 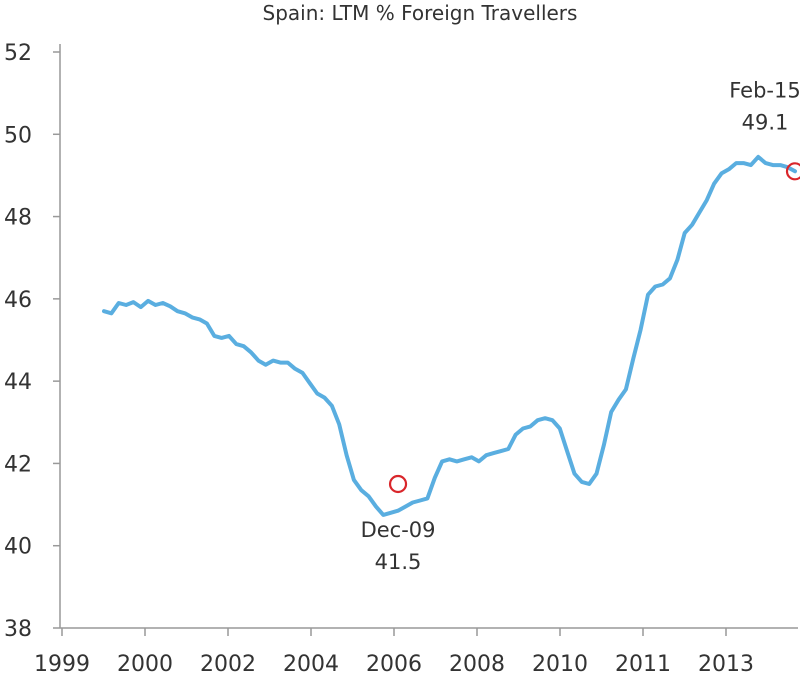 What do you see at coordinates (62, 664) in the screenshot?
I see `x-tick-label: 1999` at bounding box center [62, 664].